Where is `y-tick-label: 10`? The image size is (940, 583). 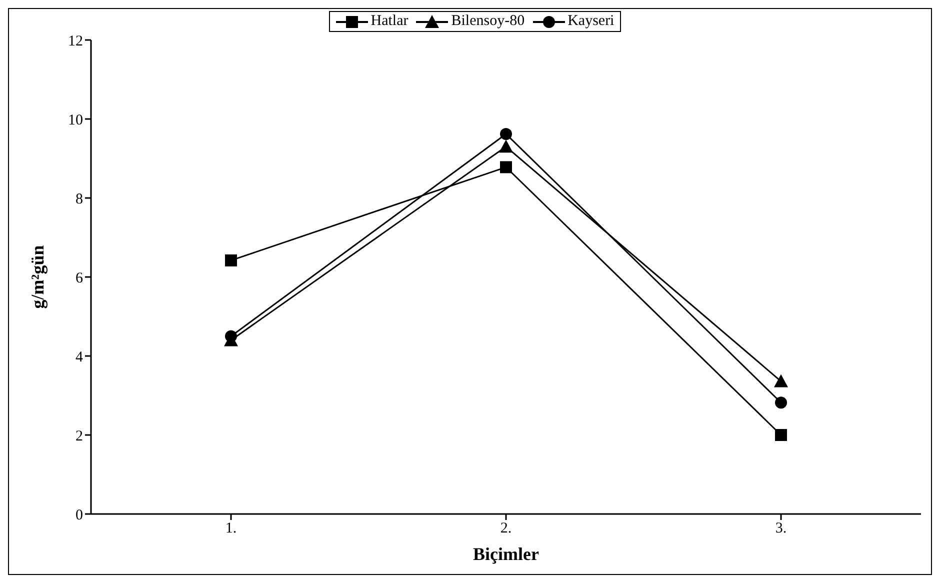 y-tick-label: 10 is located at coordinates (75, 120).